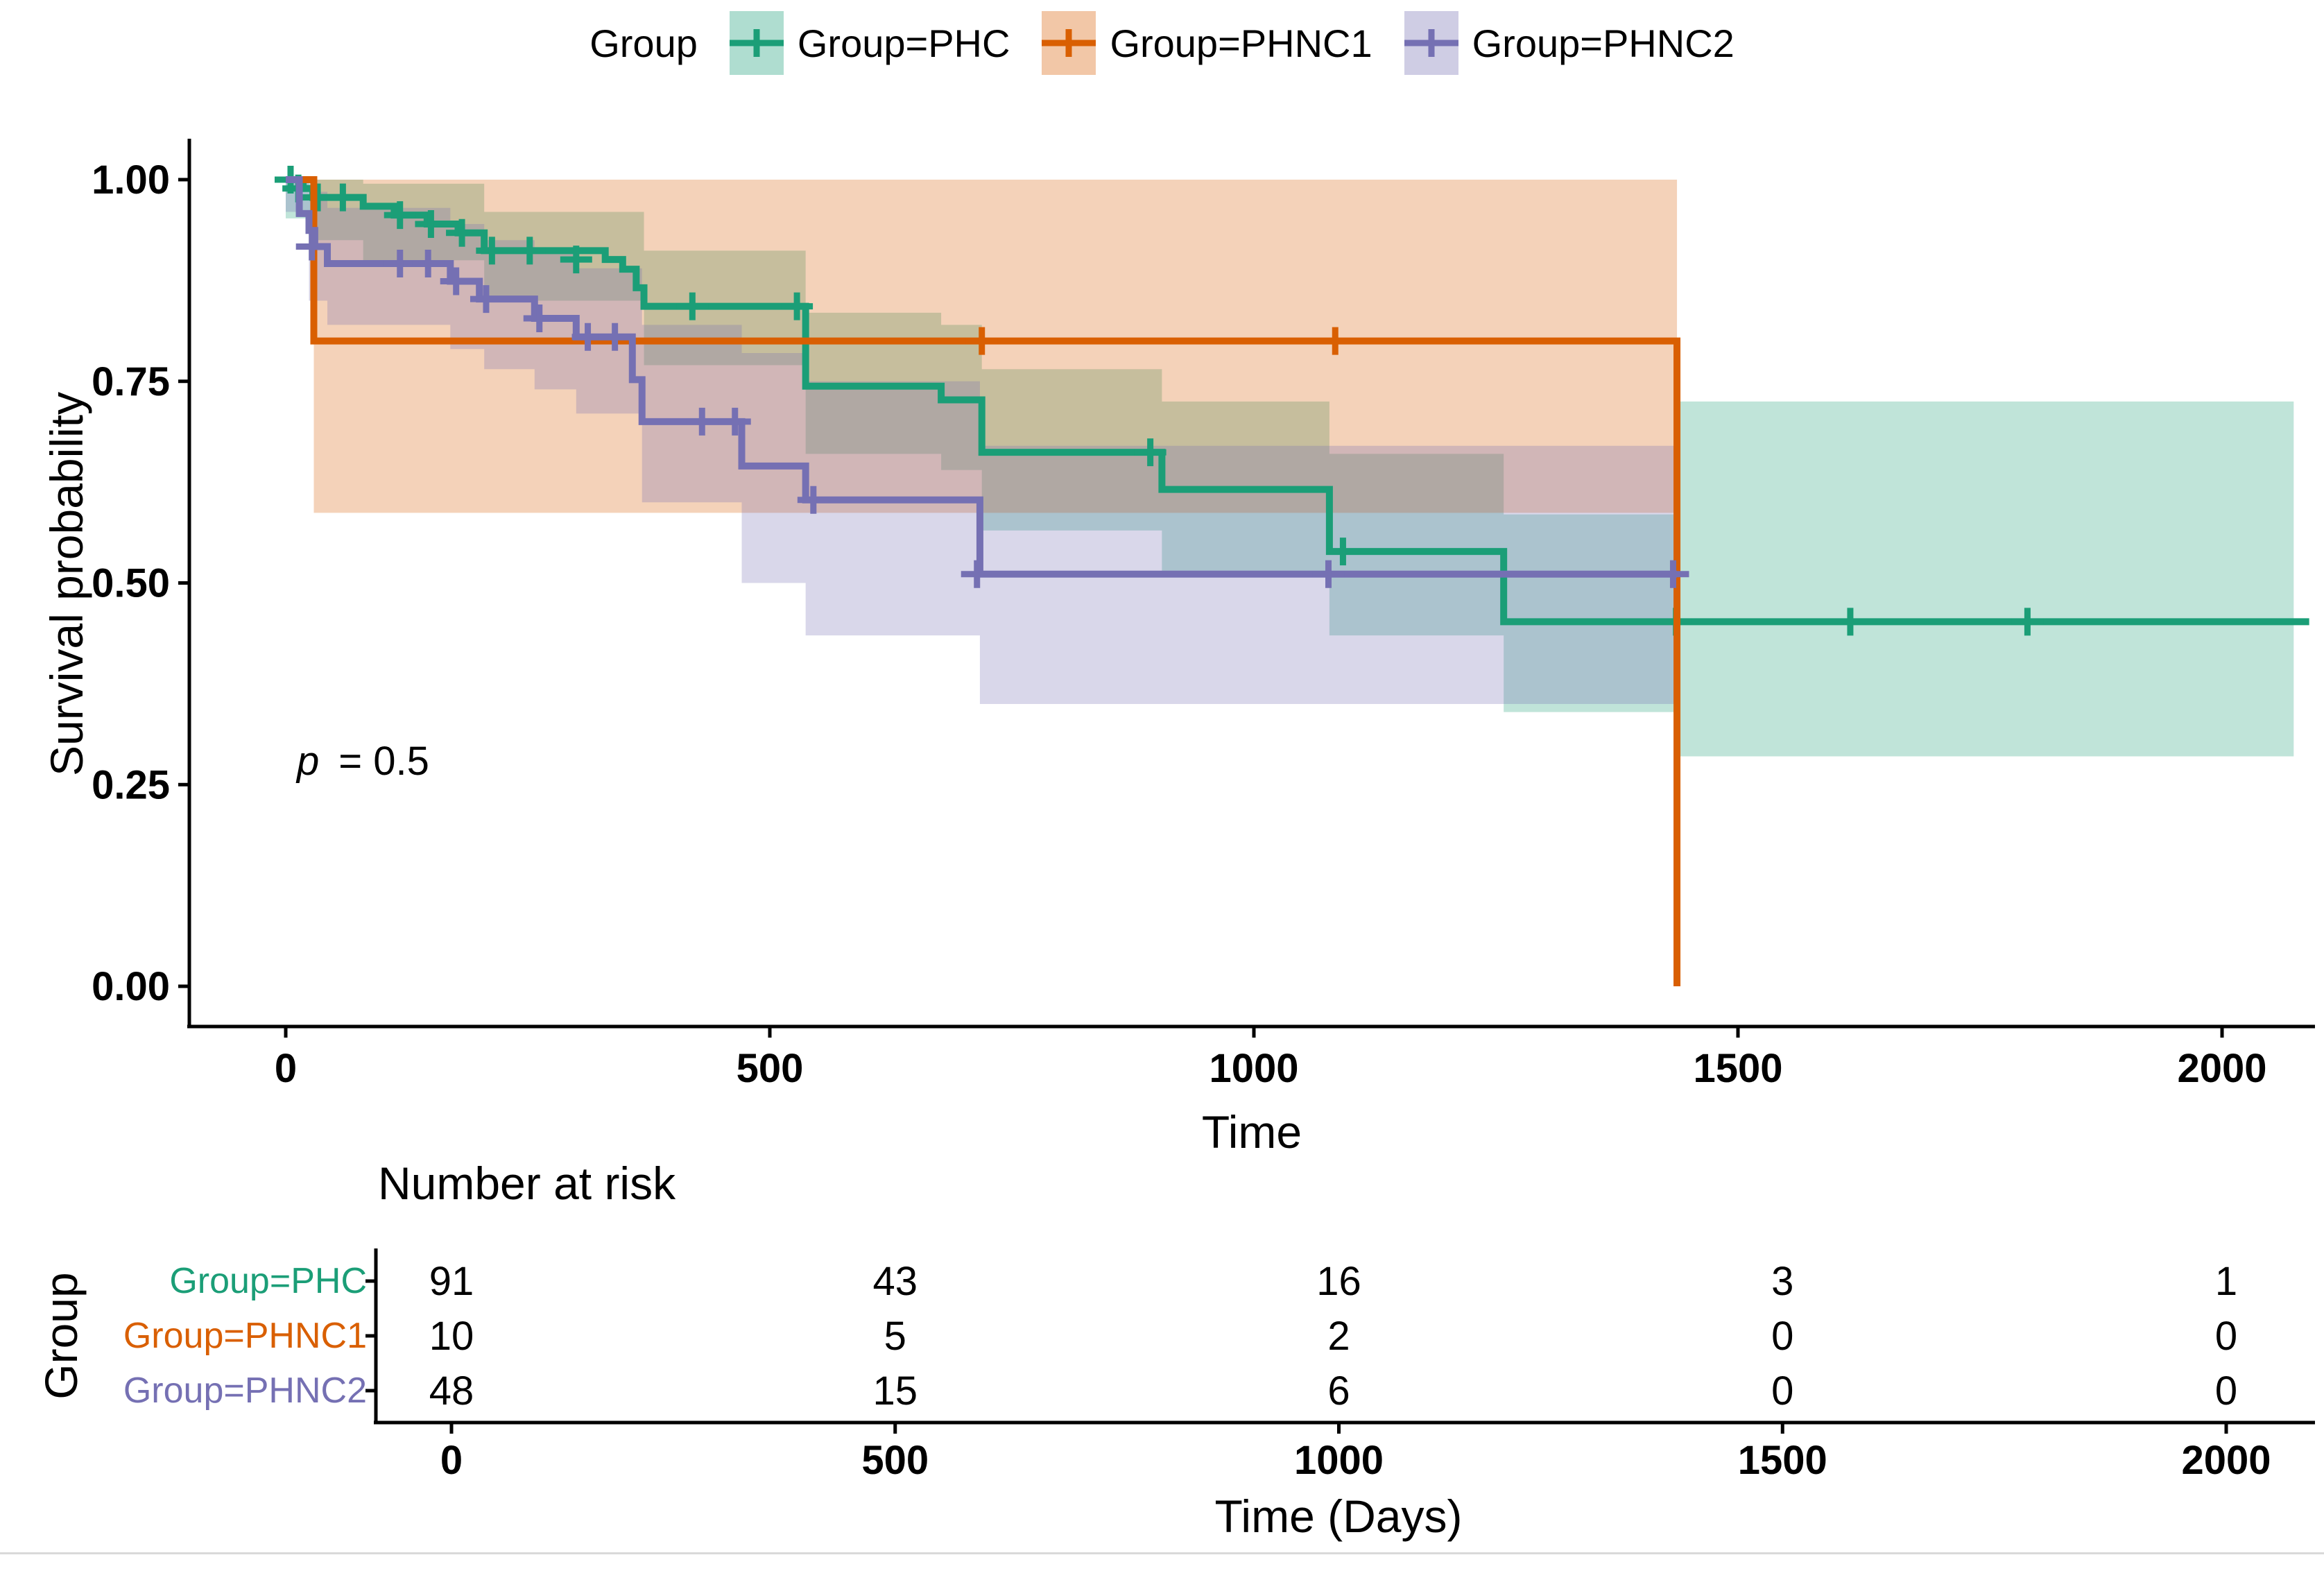  I want to click on y-tick-label: 0.75, so click(131, 381).